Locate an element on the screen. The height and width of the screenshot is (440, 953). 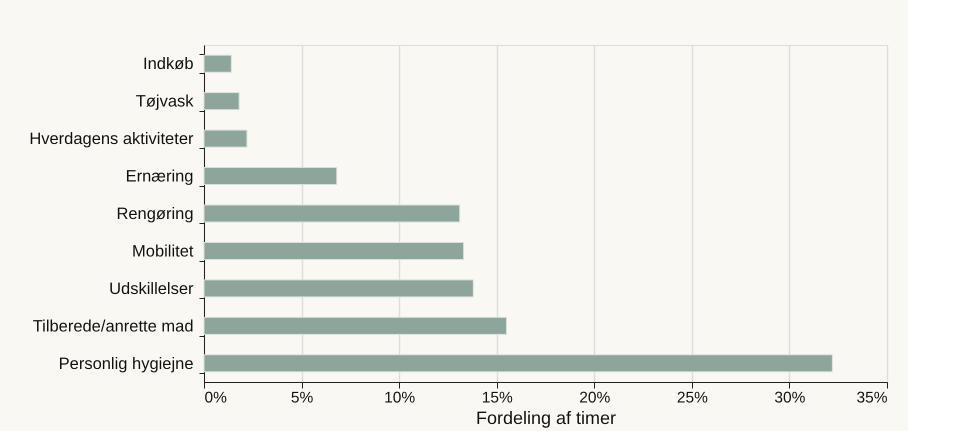
x-tick-label: 10% is located at coordinates (400, 398).